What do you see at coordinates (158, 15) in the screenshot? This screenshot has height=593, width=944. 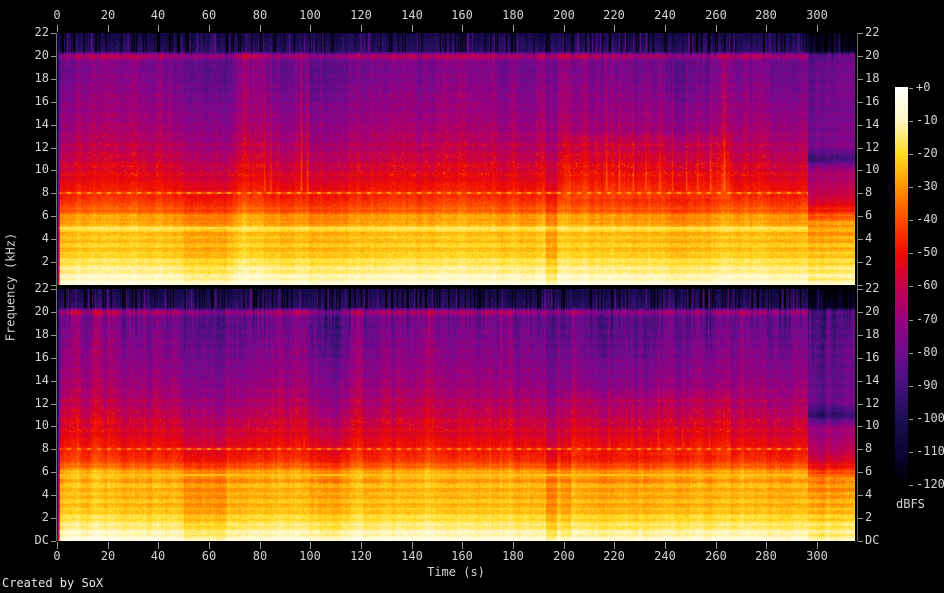 I see `time-tick-label-top: 40` at bounding box center [158, 15].